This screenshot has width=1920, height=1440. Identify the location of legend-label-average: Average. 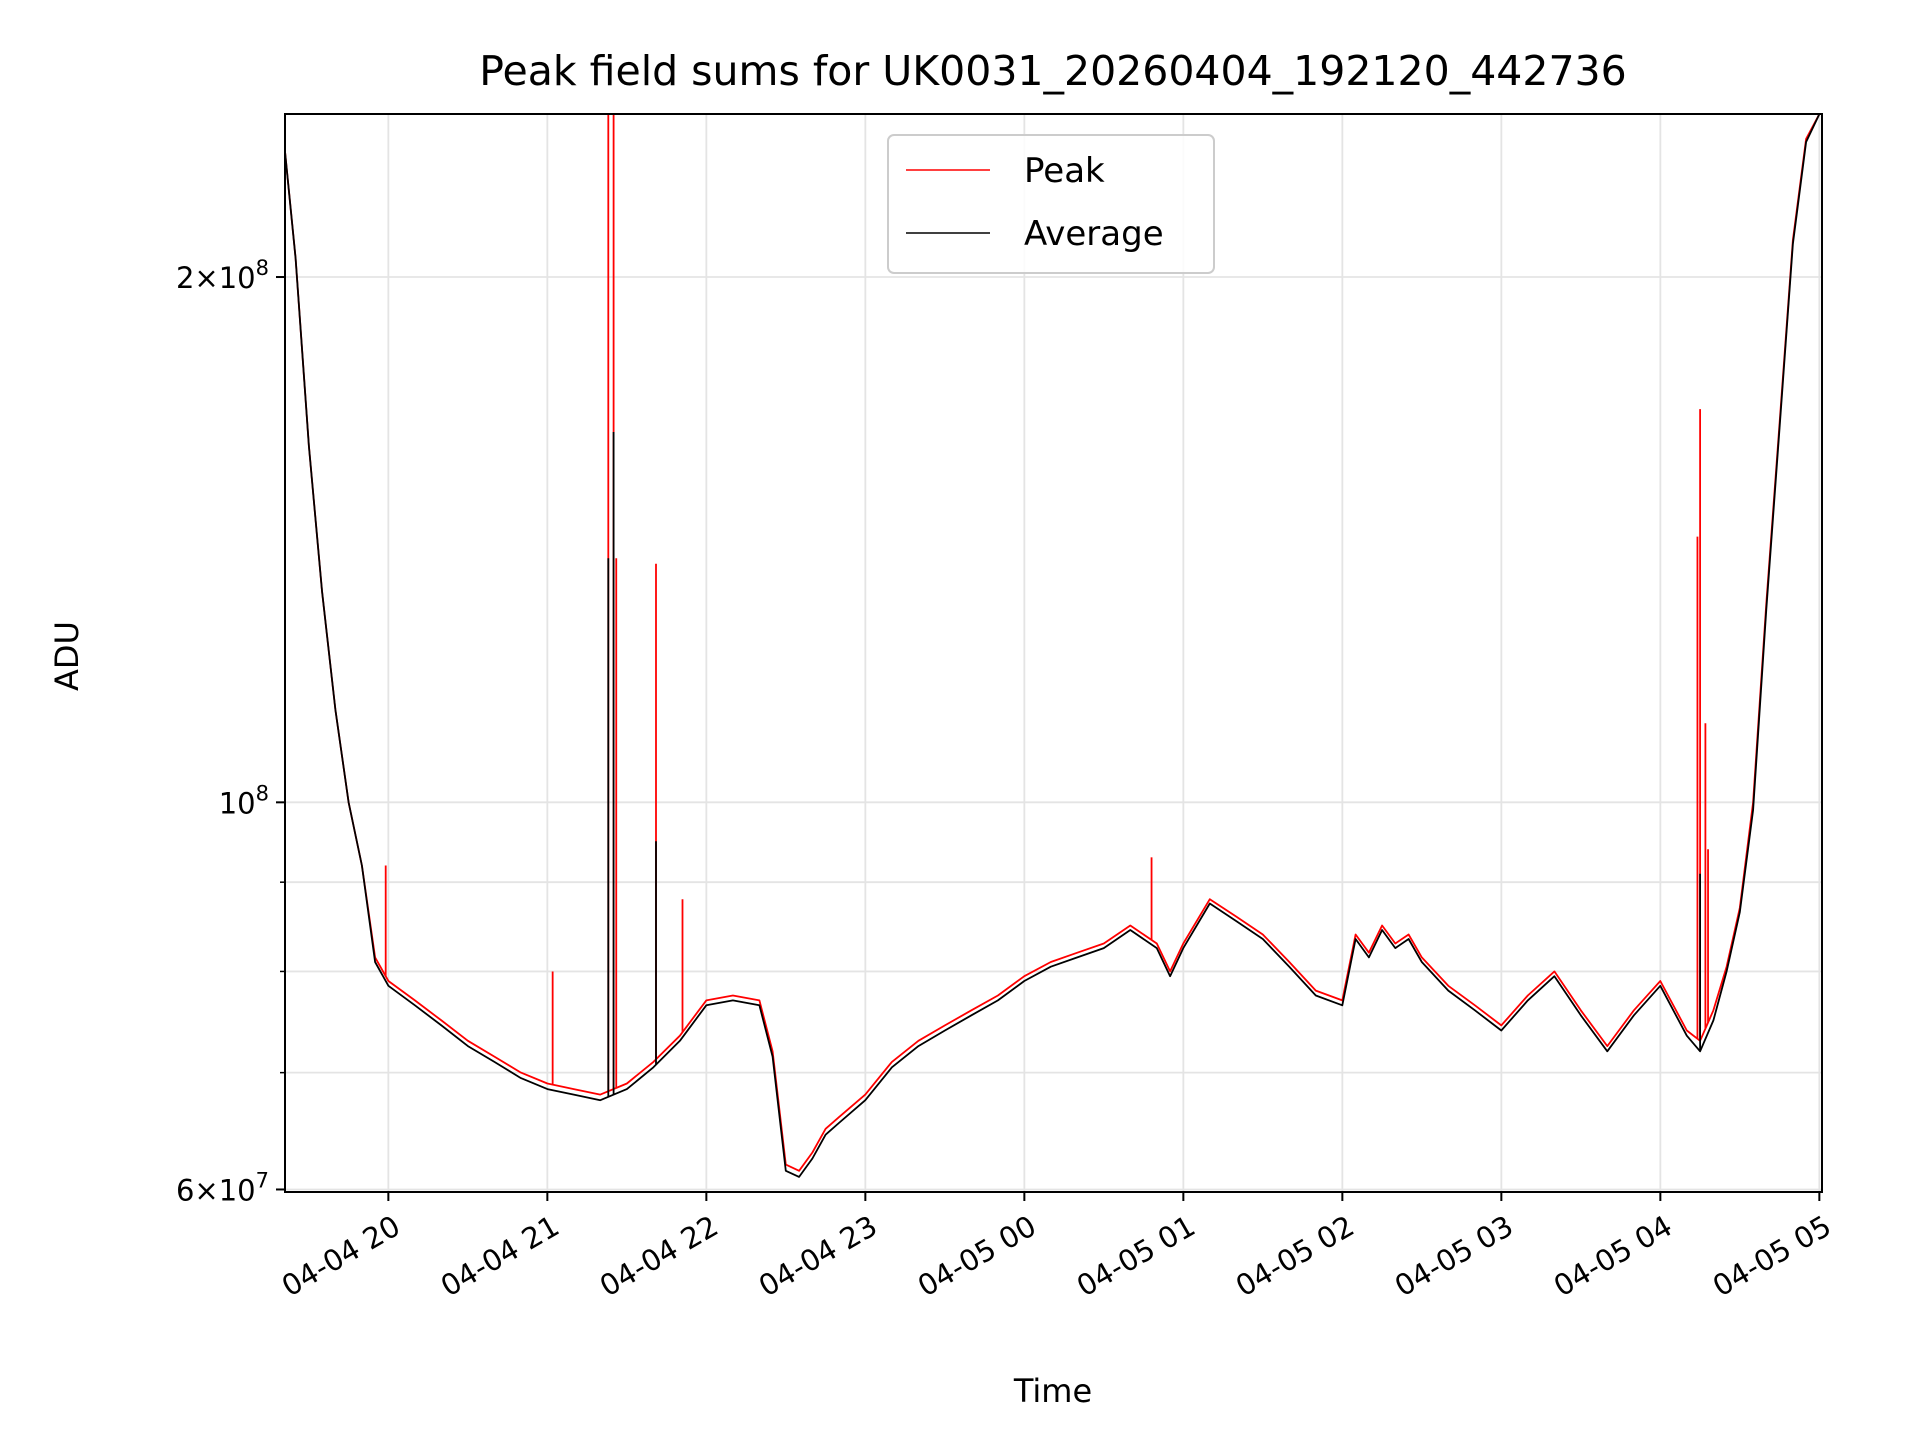
(1094, 234).